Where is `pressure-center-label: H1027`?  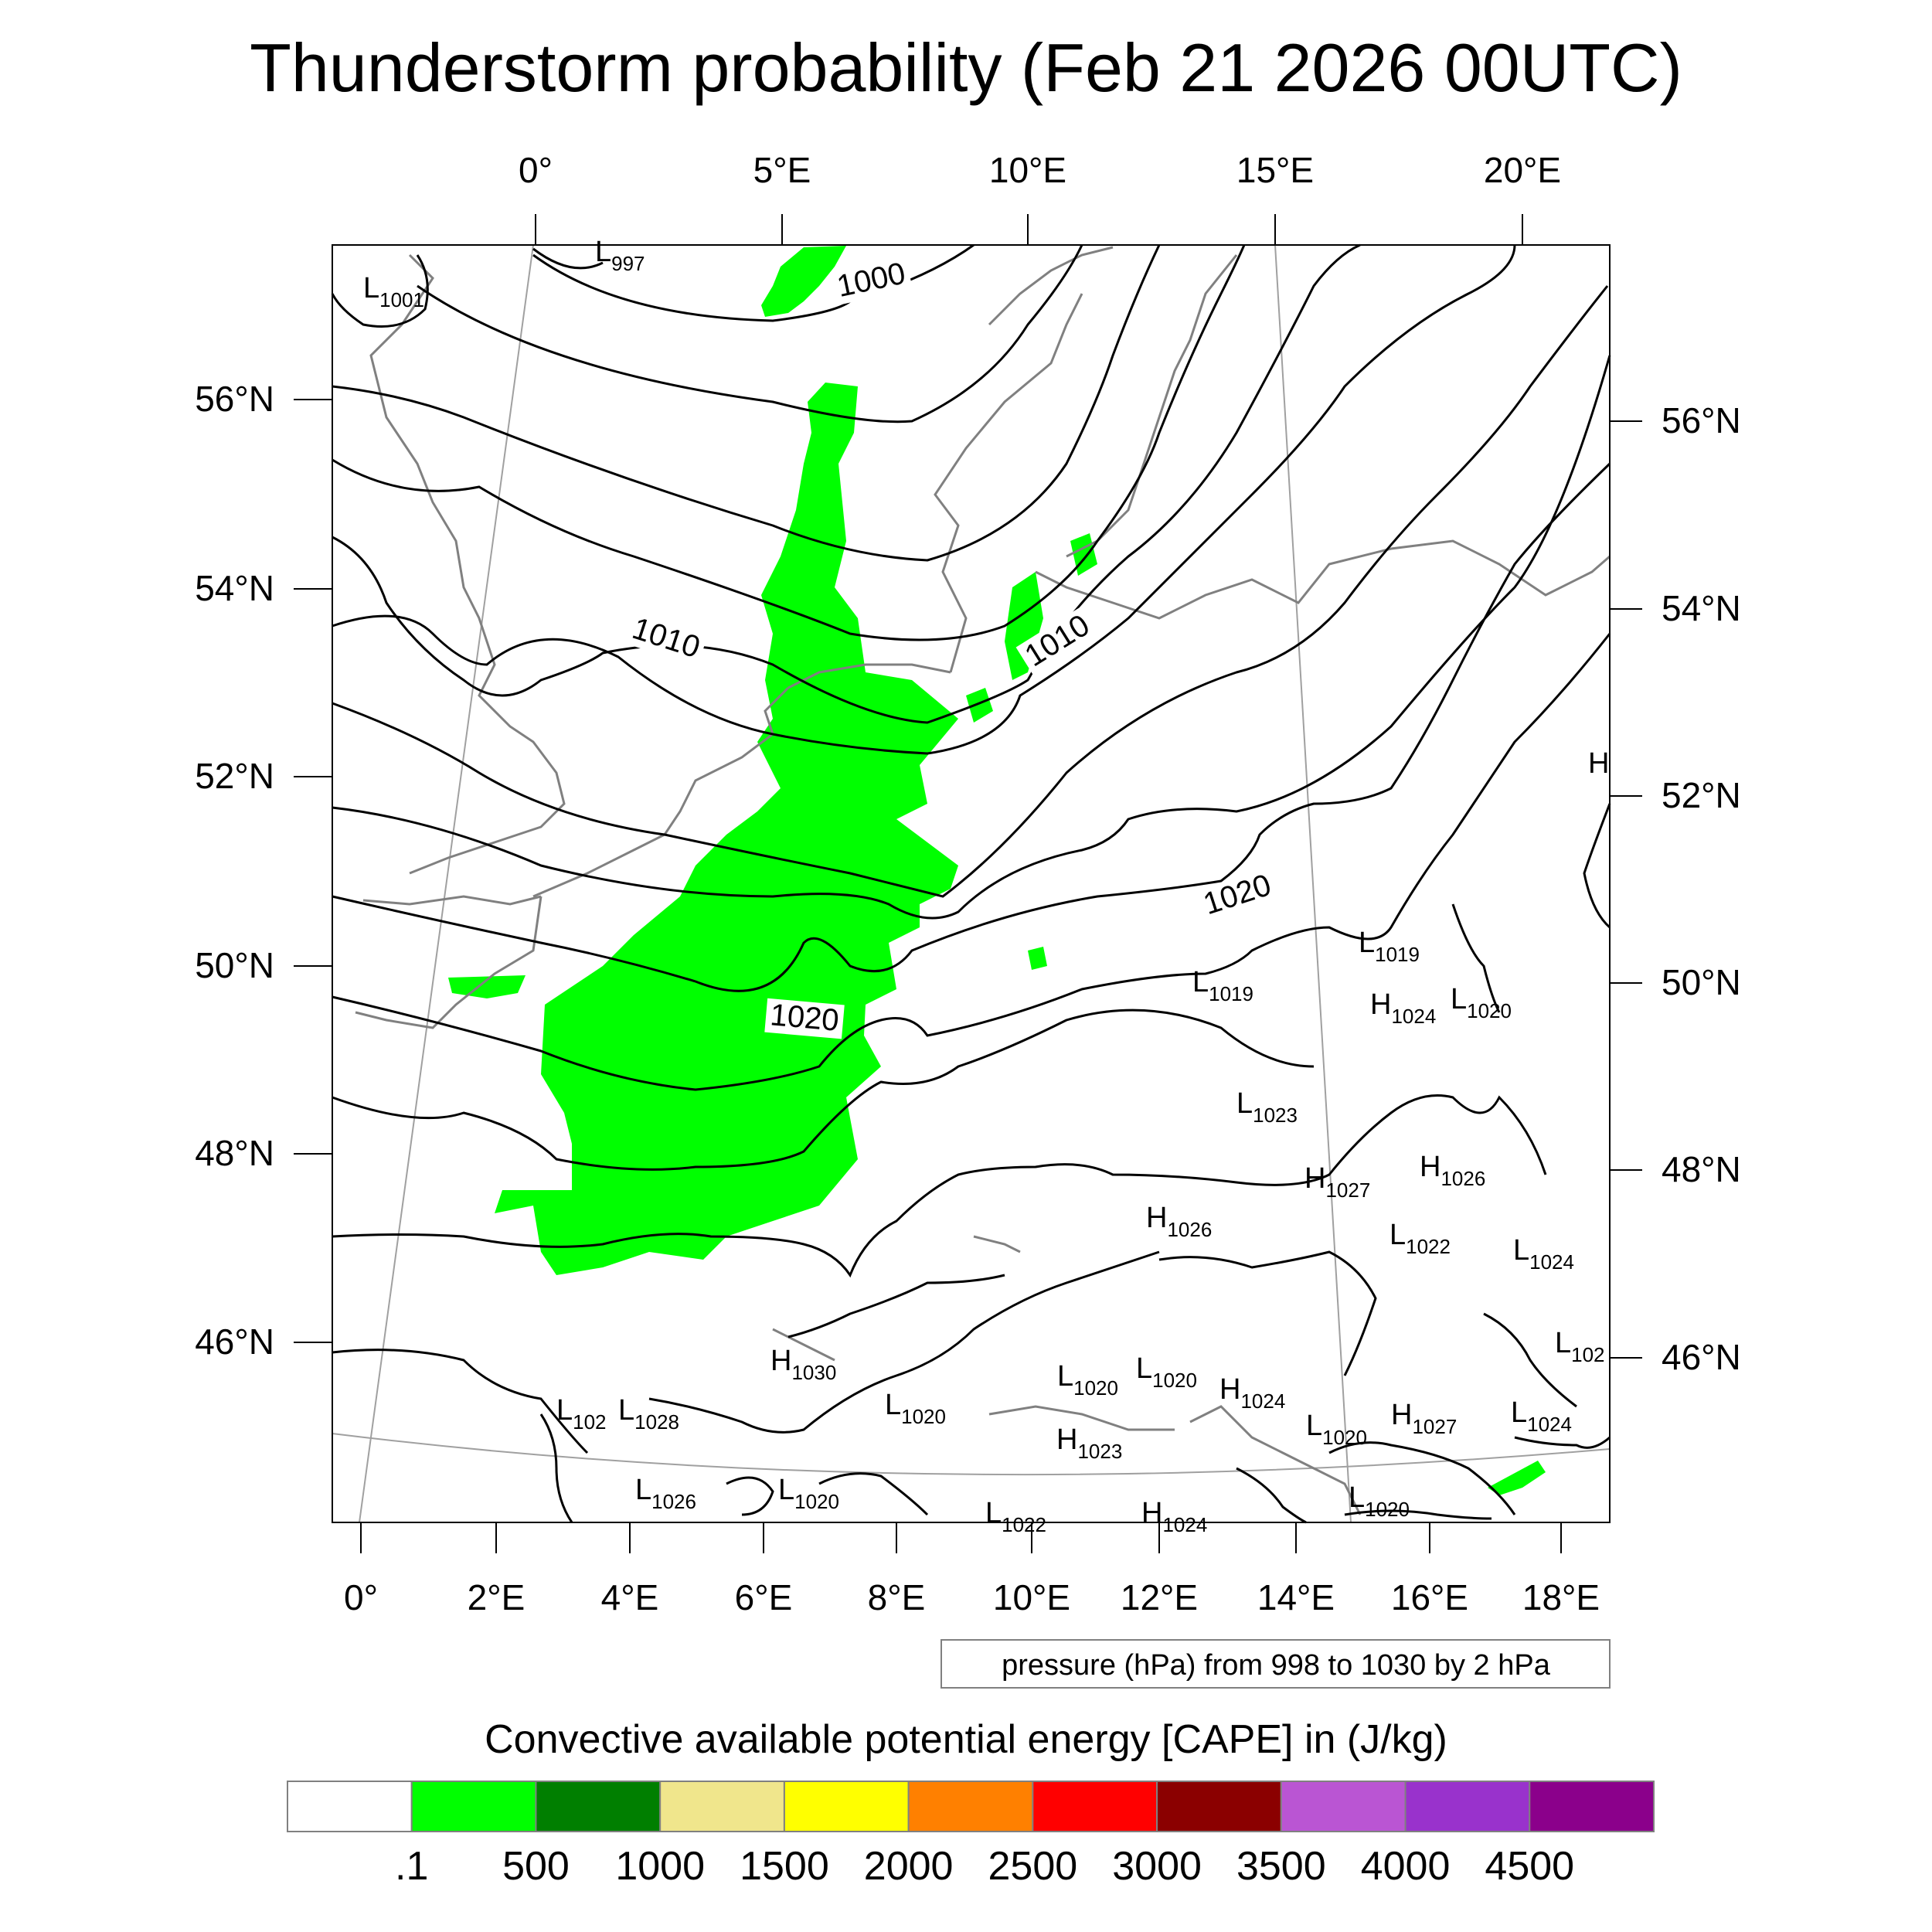 pressure-center-label: H1027 is located at coordinates (1337, 1182).